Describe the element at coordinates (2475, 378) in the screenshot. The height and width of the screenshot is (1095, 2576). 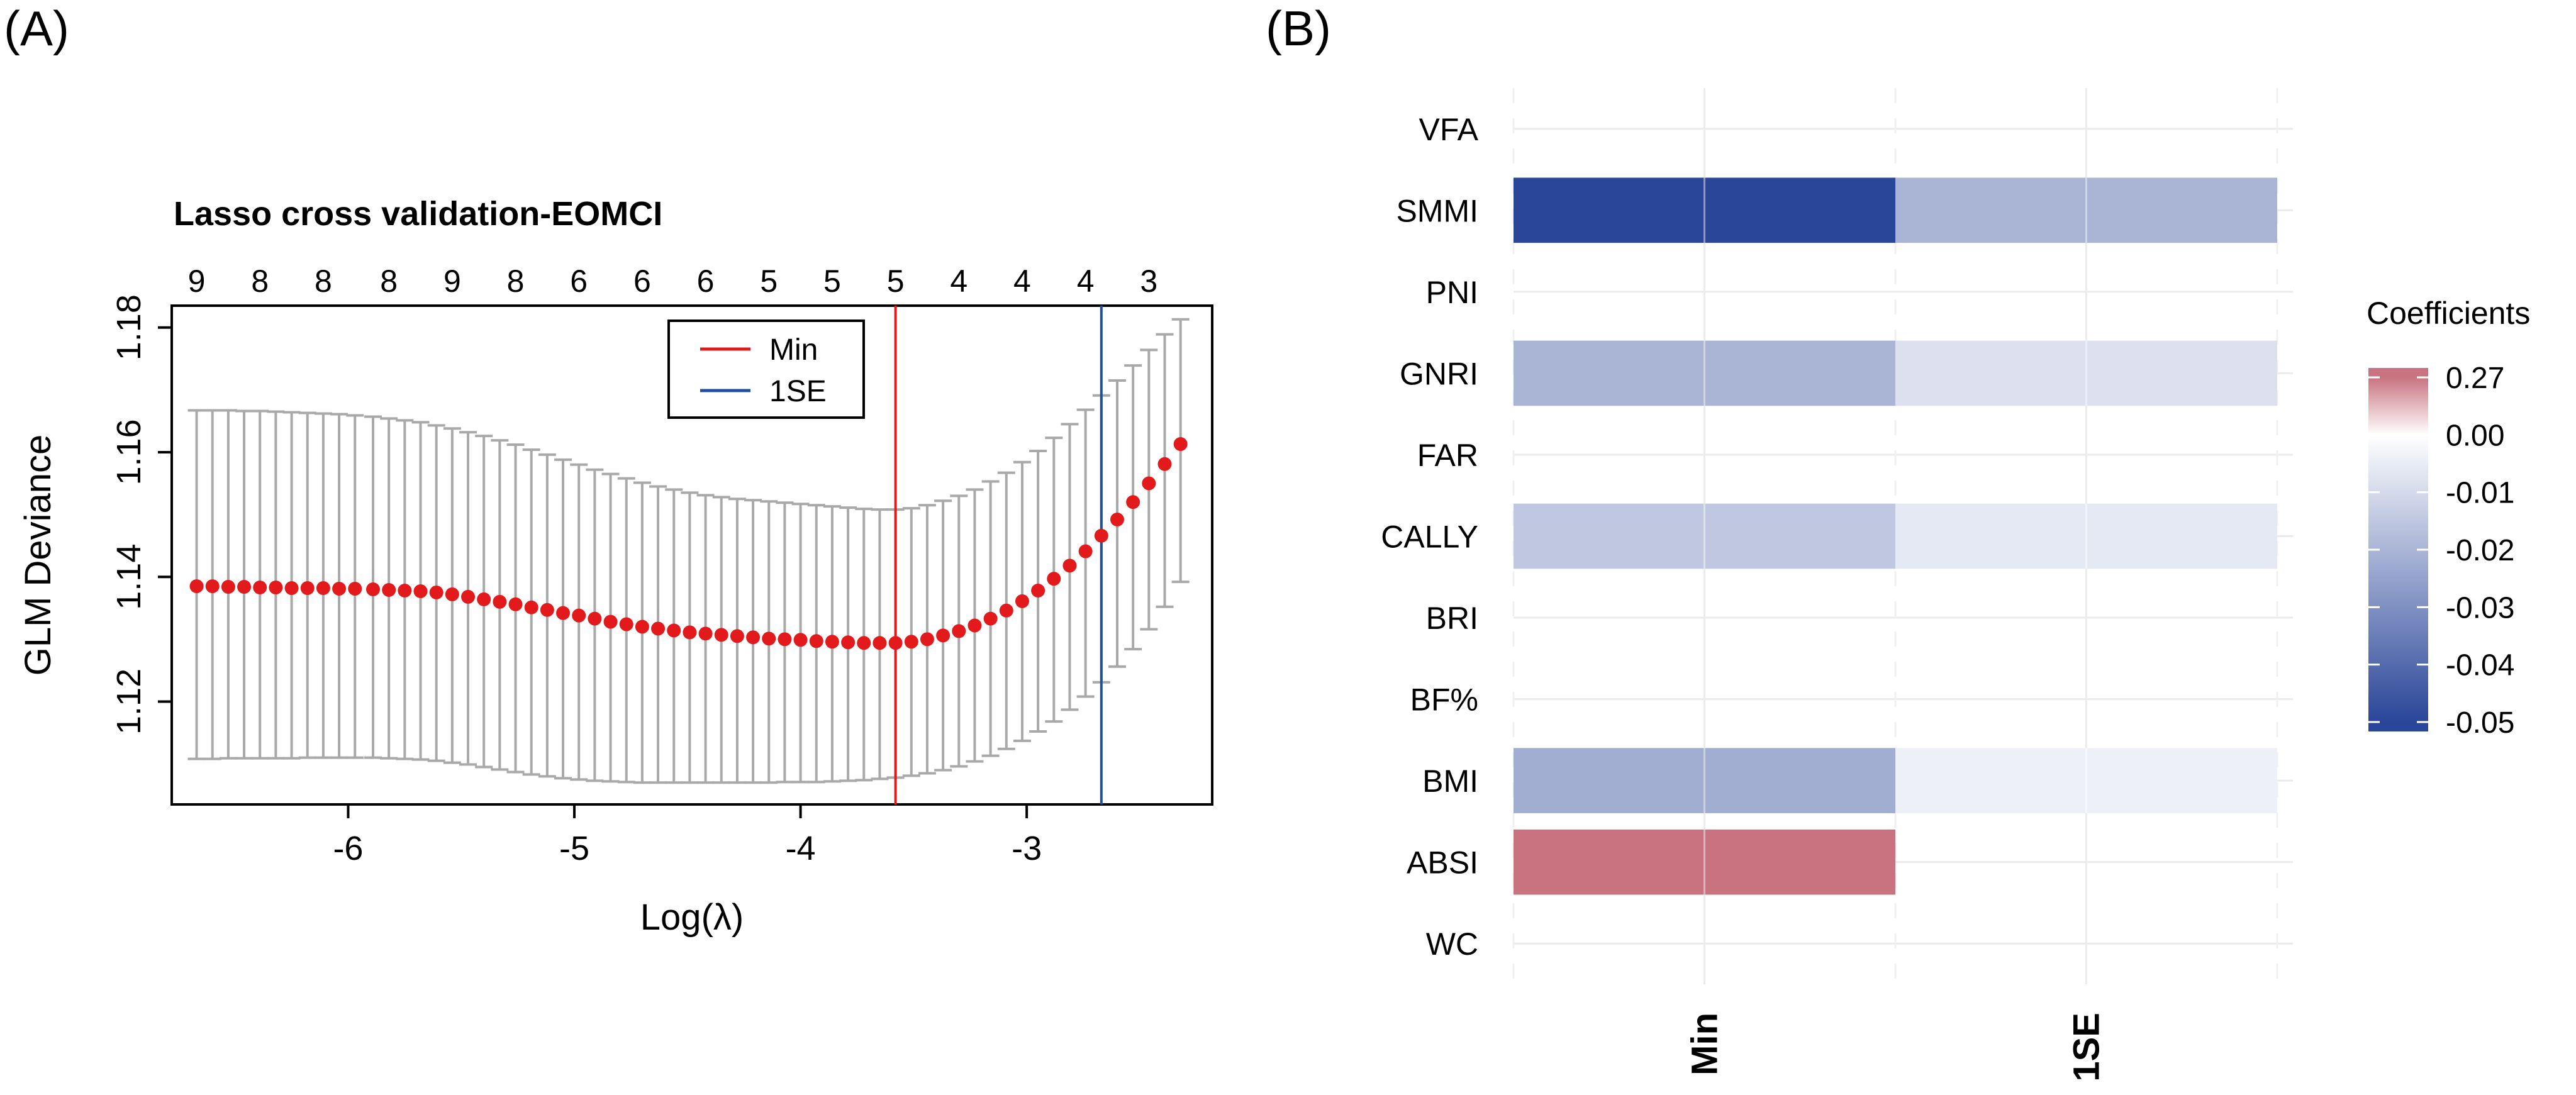
I see `legend-tick-label: 0.27` at that location.